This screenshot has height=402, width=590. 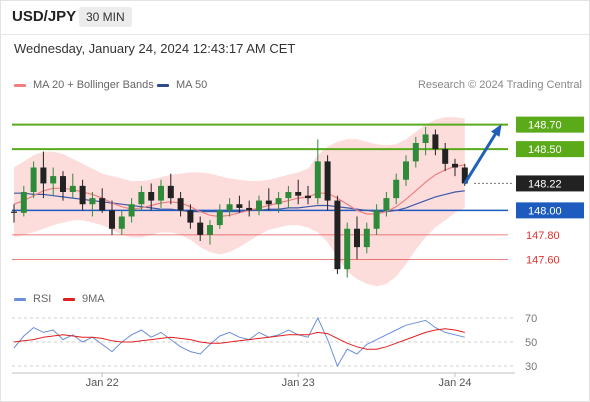 I want to click on rsi-label: RSI, so click(x=42, y=299).